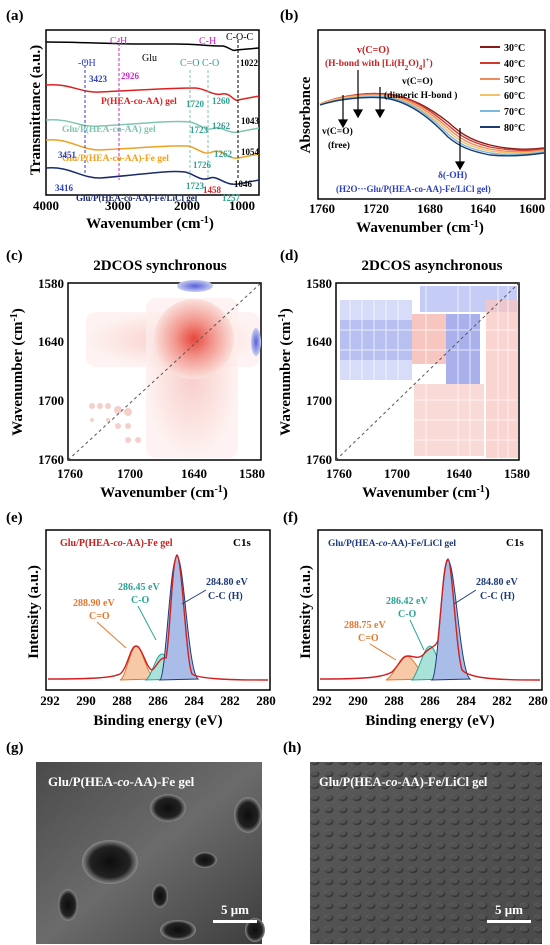 The height and width of the screenshot is (945, 550). I want to click on e-arrows, so click(151, 619).